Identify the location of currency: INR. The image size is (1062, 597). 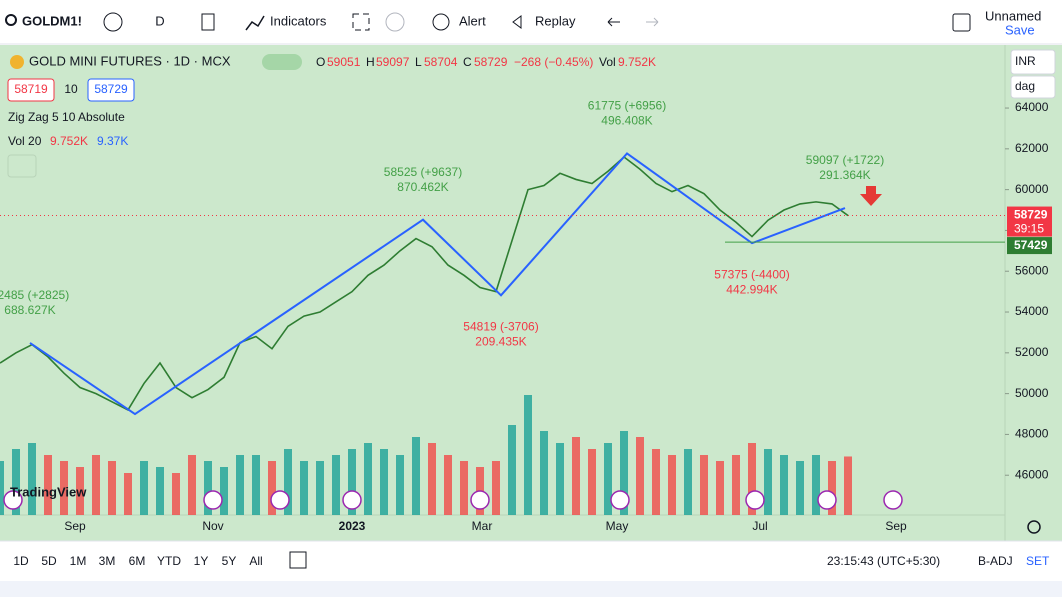
(1025, 61).